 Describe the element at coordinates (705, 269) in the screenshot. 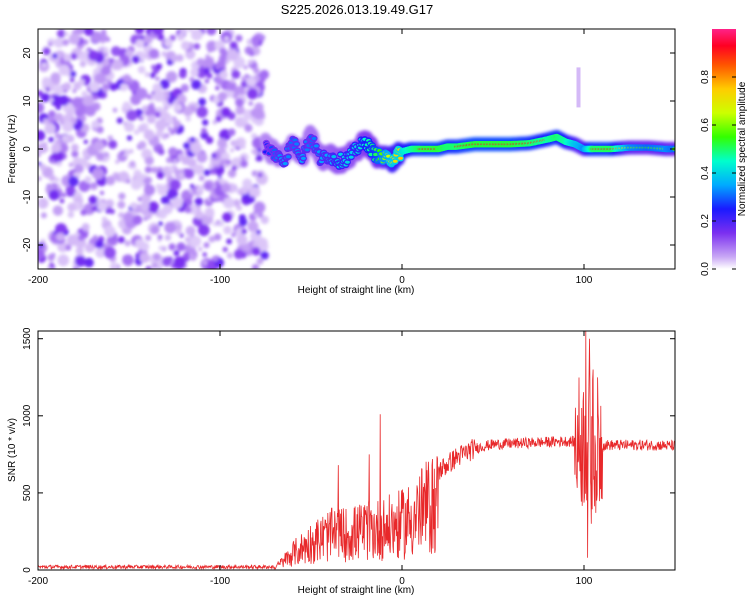

I see `colorbar-tick-label: 0.0` at that location.